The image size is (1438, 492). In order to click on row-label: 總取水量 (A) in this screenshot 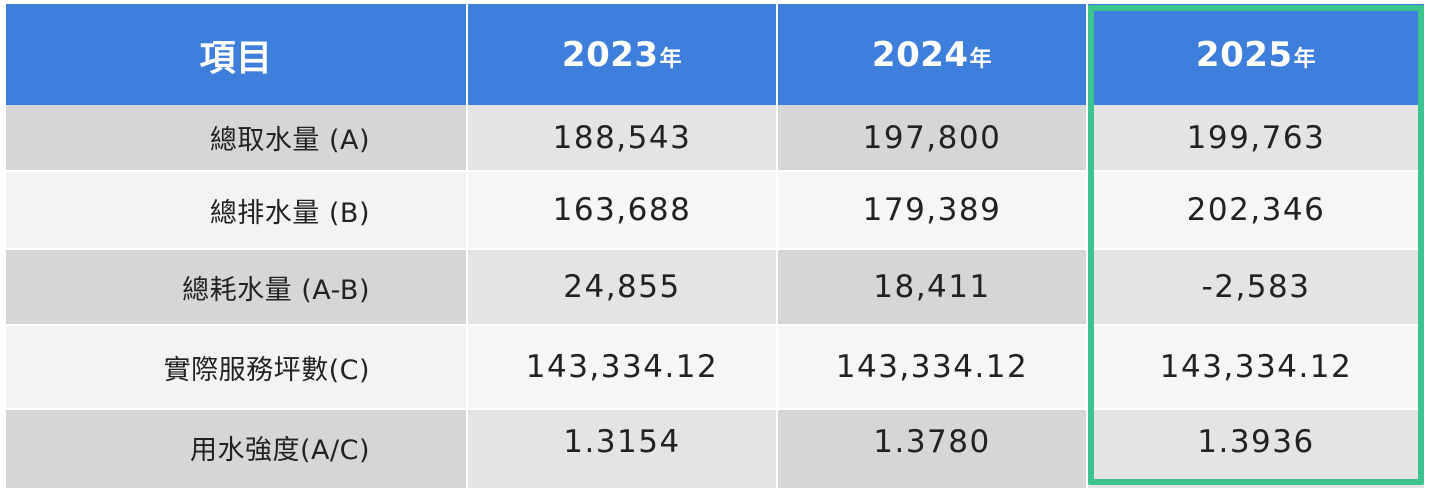, I will do `click(236, 137)`.